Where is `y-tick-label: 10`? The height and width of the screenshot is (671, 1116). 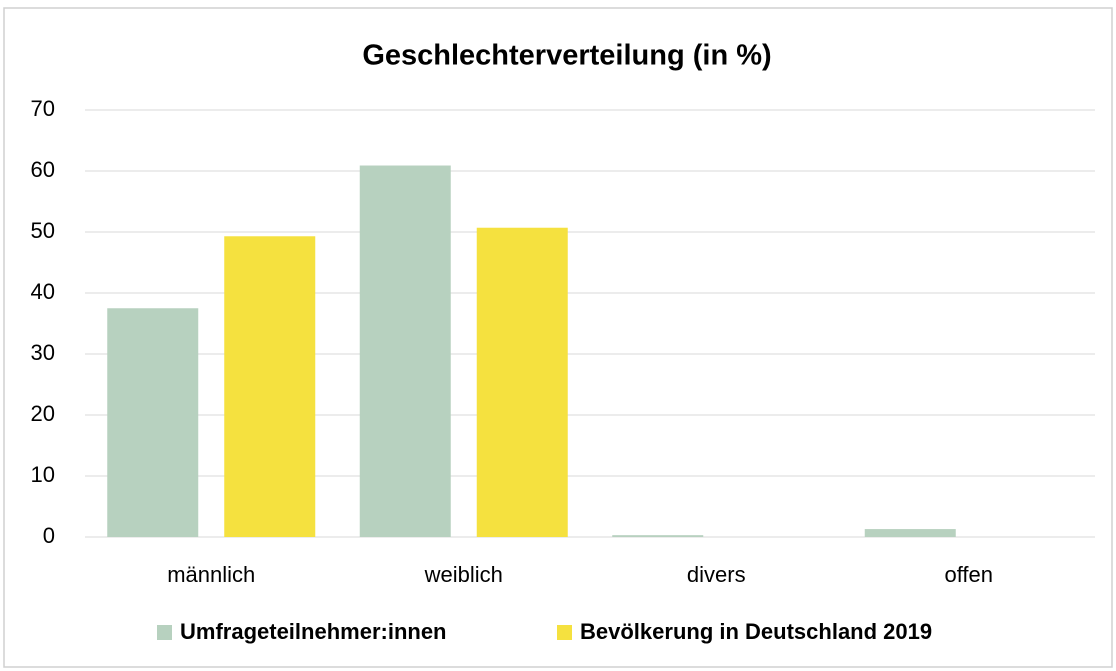
y-tick-label: 10 is located at coordinates (43, 474).